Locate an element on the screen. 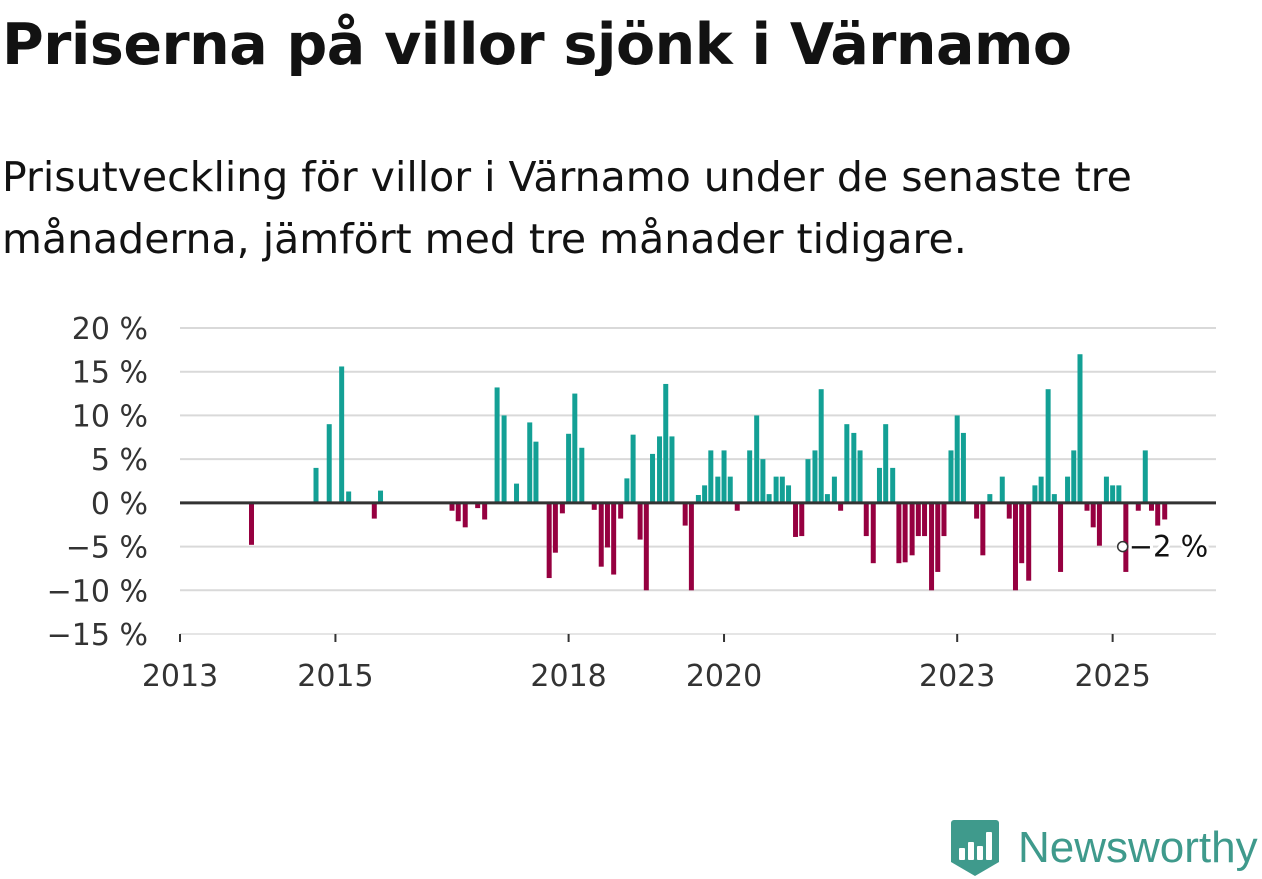  brand-logo: Newsworthy is located at coordinates (1104, 848).